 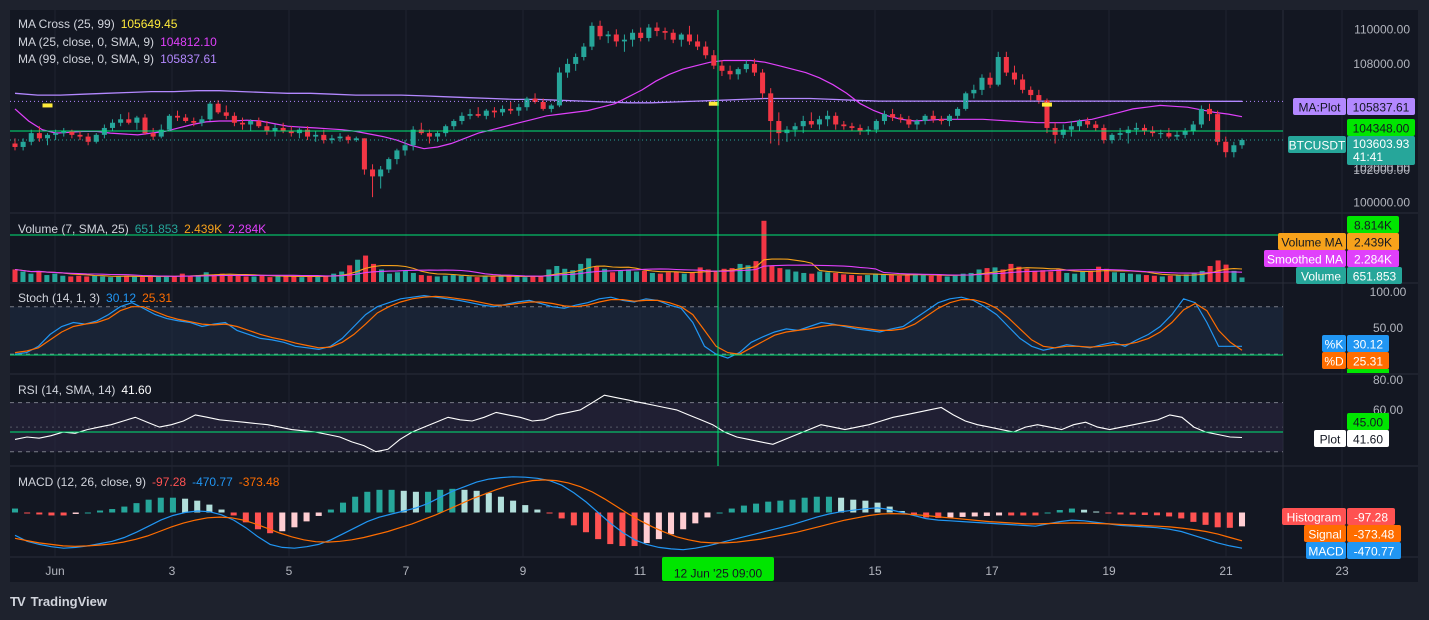 I want to click on legend-volume-2: 2.439K, so click(x=203, y=229).